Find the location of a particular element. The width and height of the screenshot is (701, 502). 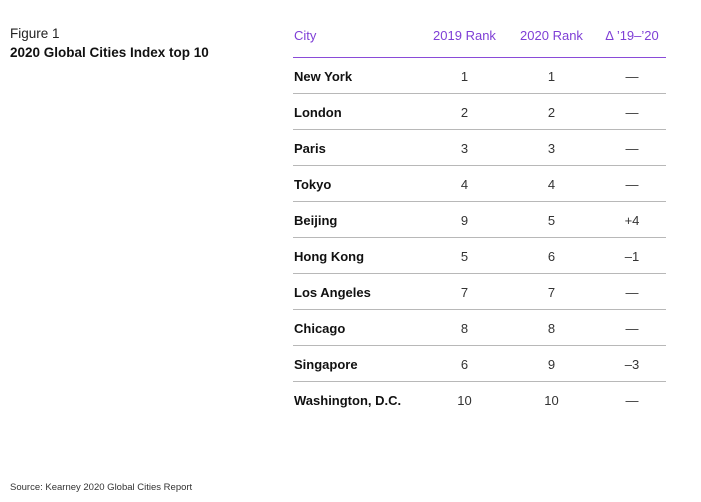

city-cell: Washington, D.C. is located at coordinates (348, 400).